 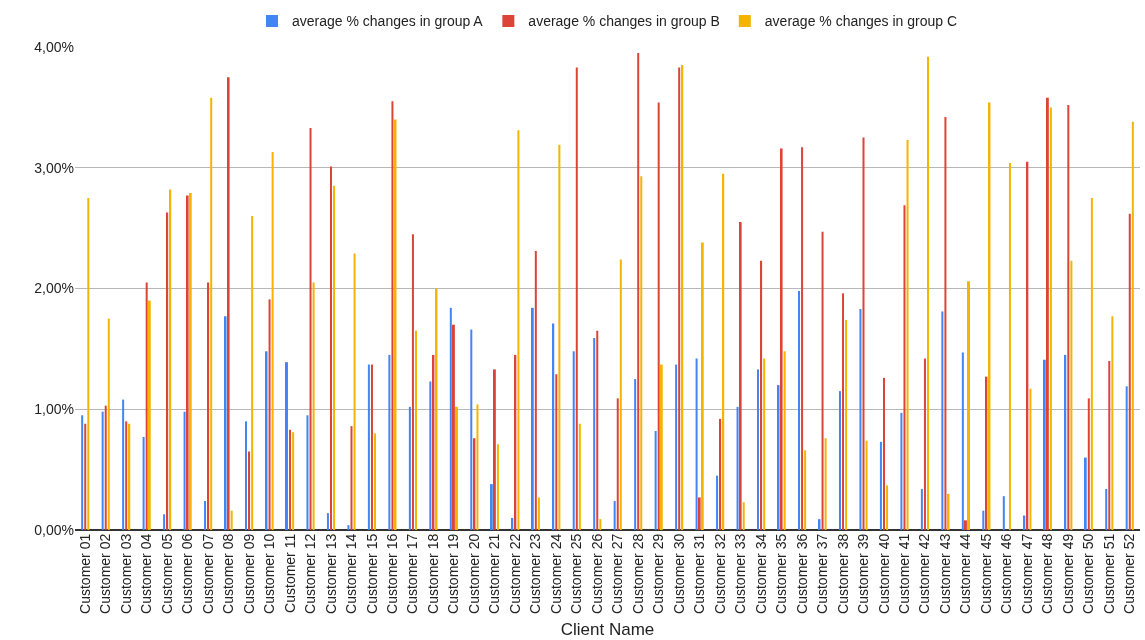 I want to click on x-tick-label: Customer 29, so click(x=658, y=573).